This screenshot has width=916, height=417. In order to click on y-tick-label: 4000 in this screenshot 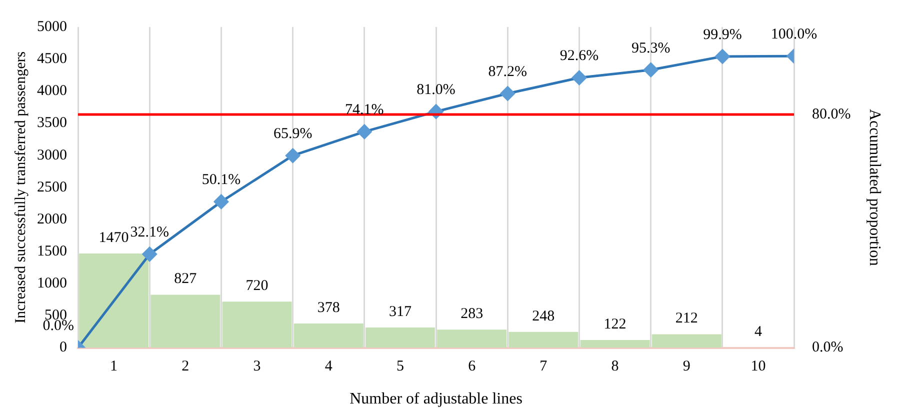, I will do `click(52, 91)`.